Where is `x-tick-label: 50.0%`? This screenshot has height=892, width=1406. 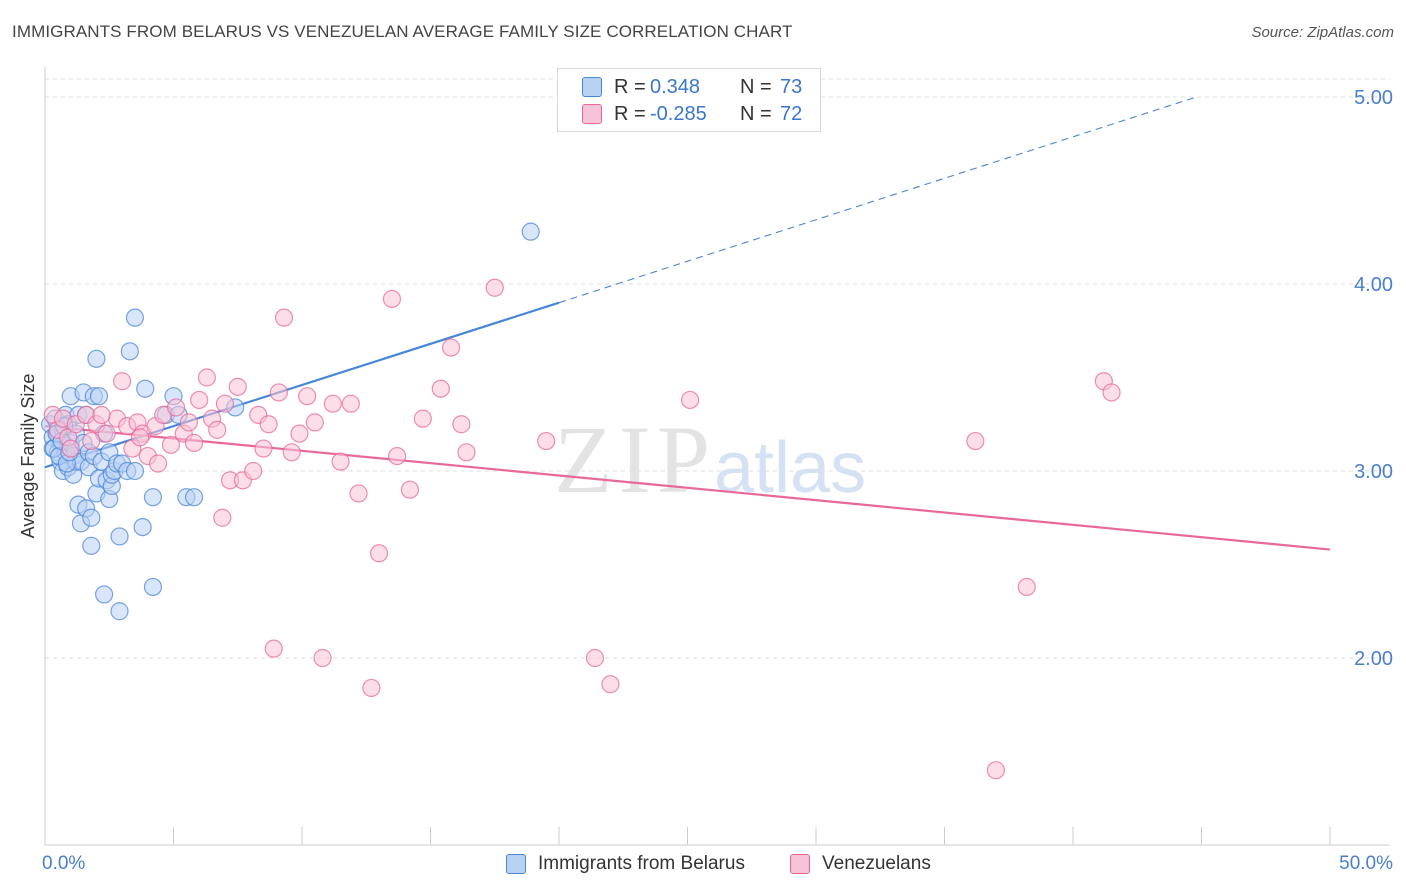
x-tick-label: 50.0% is located at coordinates (1366, 863).